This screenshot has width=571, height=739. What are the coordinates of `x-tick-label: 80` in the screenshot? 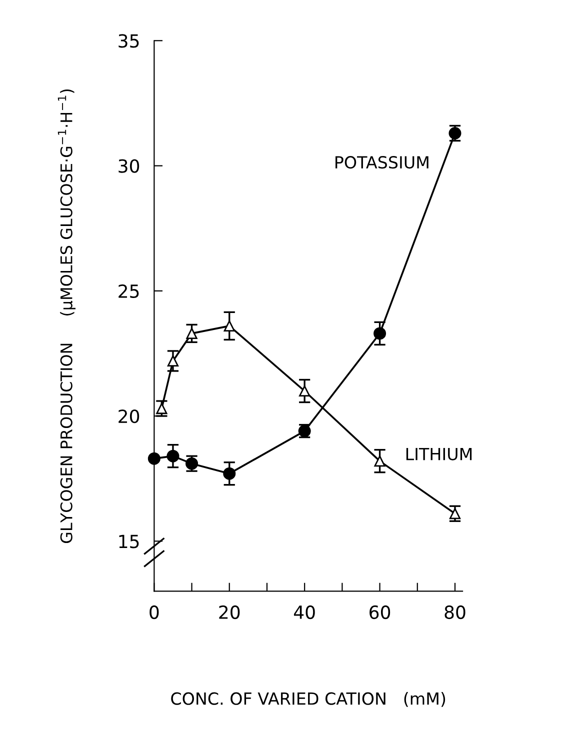 It's located at (455, 612).